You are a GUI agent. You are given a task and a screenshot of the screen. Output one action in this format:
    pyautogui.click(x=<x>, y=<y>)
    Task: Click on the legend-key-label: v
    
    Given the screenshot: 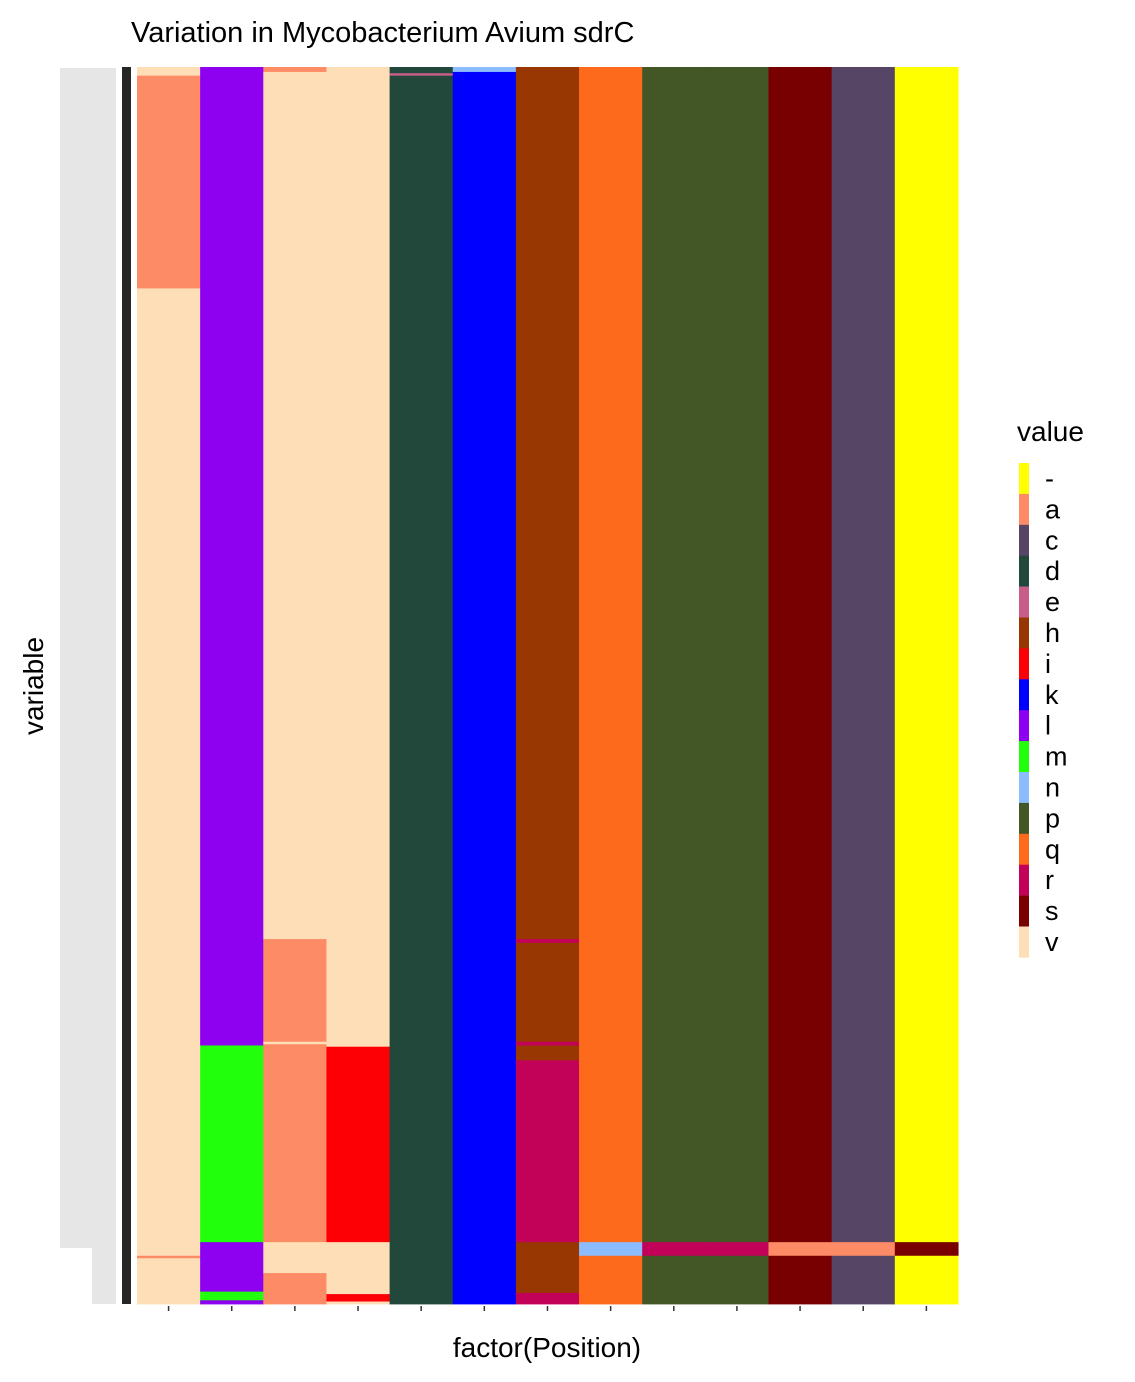 What is the action you would take?
    pyautogui.click(x=1052, y=942)
    